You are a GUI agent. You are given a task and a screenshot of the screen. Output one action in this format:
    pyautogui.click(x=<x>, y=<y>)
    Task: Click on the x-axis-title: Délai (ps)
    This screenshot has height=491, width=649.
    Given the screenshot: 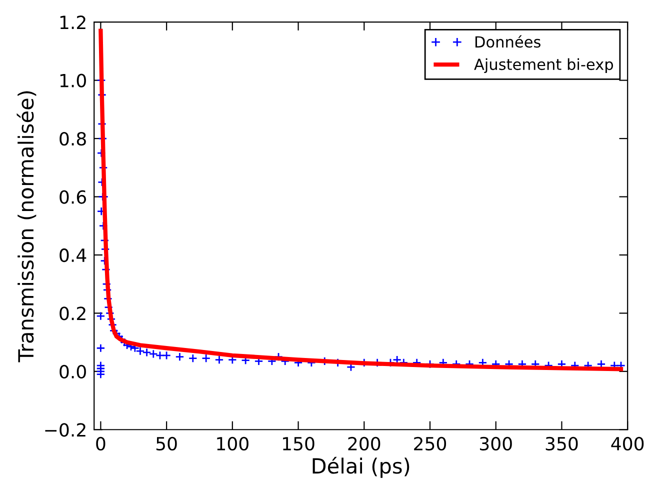 What is the action you would take?
    pyautogui.click(x=361, y=467)
    